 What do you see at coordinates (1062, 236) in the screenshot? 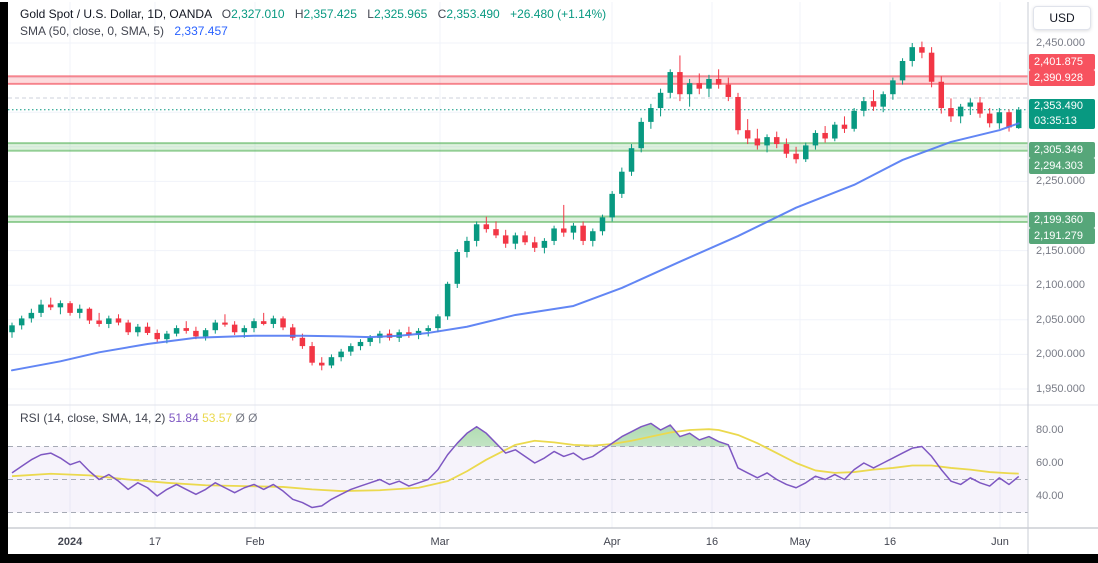
I see `zone-price-label: 2,191.279` at bounding box center [1062, 236].